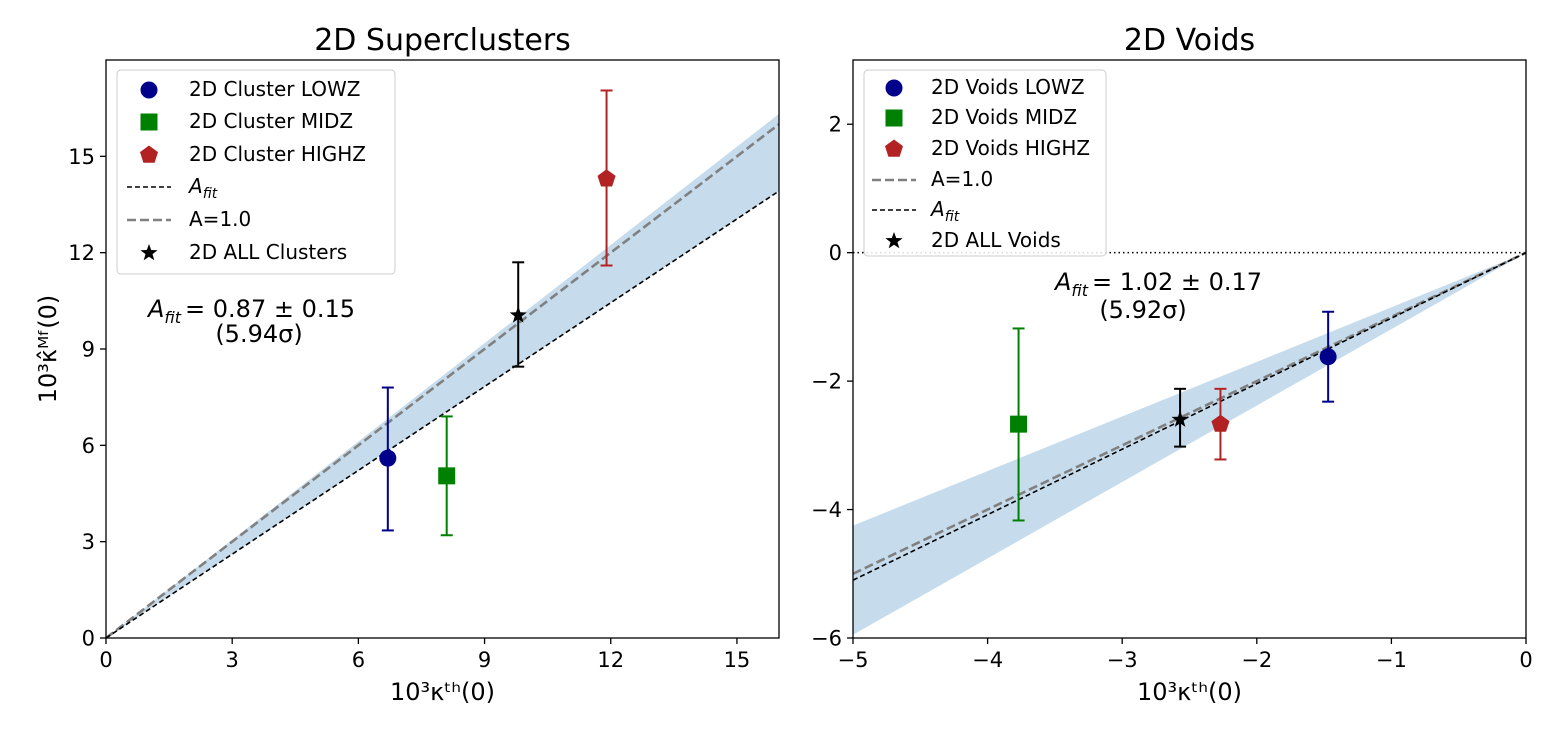 This screenshot has height=738, width=1561. I want to click on voids-y-tick-label: −4, so click(826, 510).